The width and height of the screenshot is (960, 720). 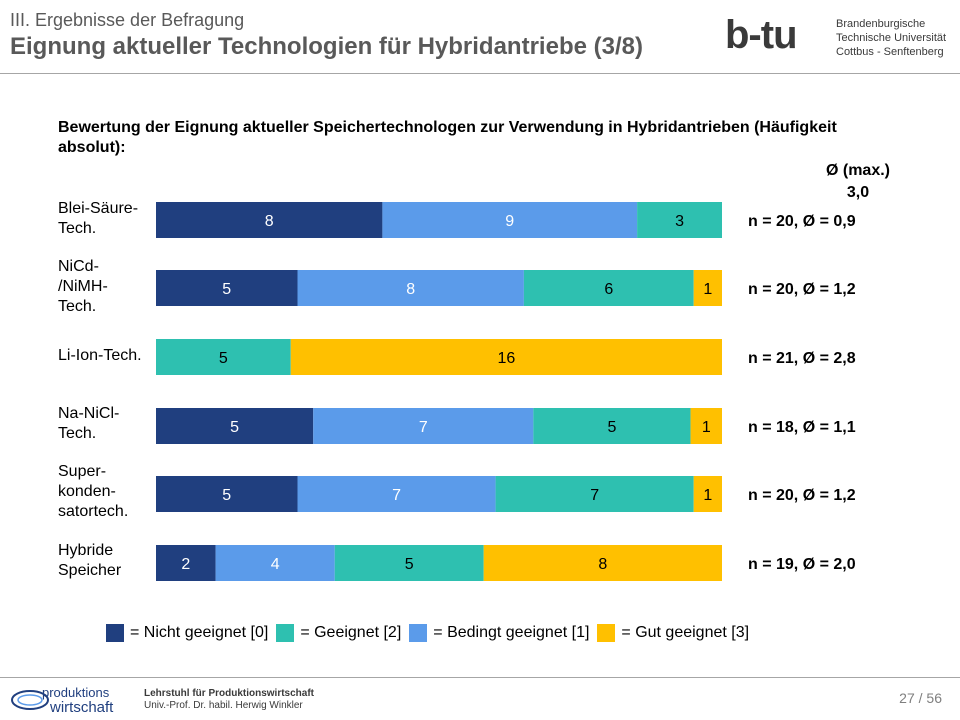 I want to click on average-header-line: 3,0, so click(x=858, y=192).